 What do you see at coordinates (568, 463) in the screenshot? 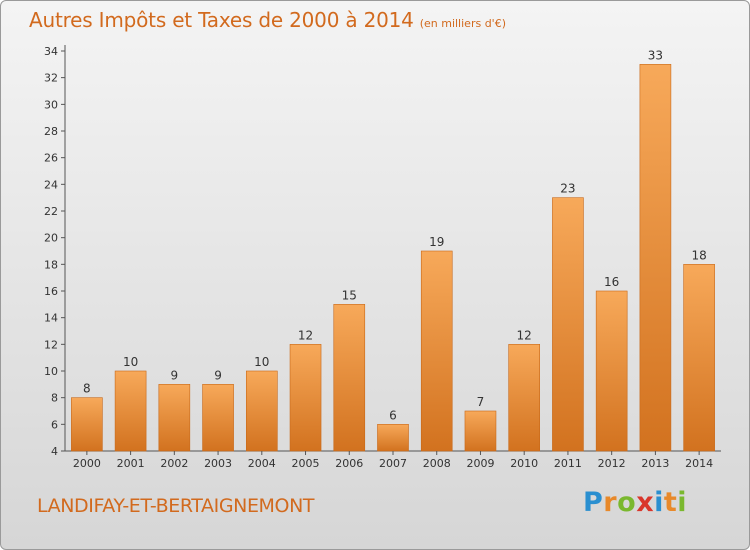
I see `x-tick-label: 2011` at bounding box center [568, 463].